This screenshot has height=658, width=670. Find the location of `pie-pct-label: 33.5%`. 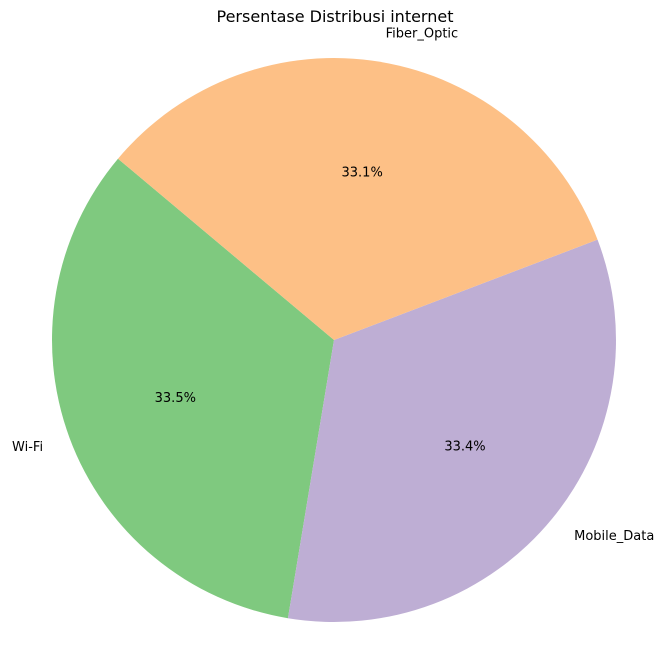

pie-pct-label: 33.5% is located at coordinates (175, 398).